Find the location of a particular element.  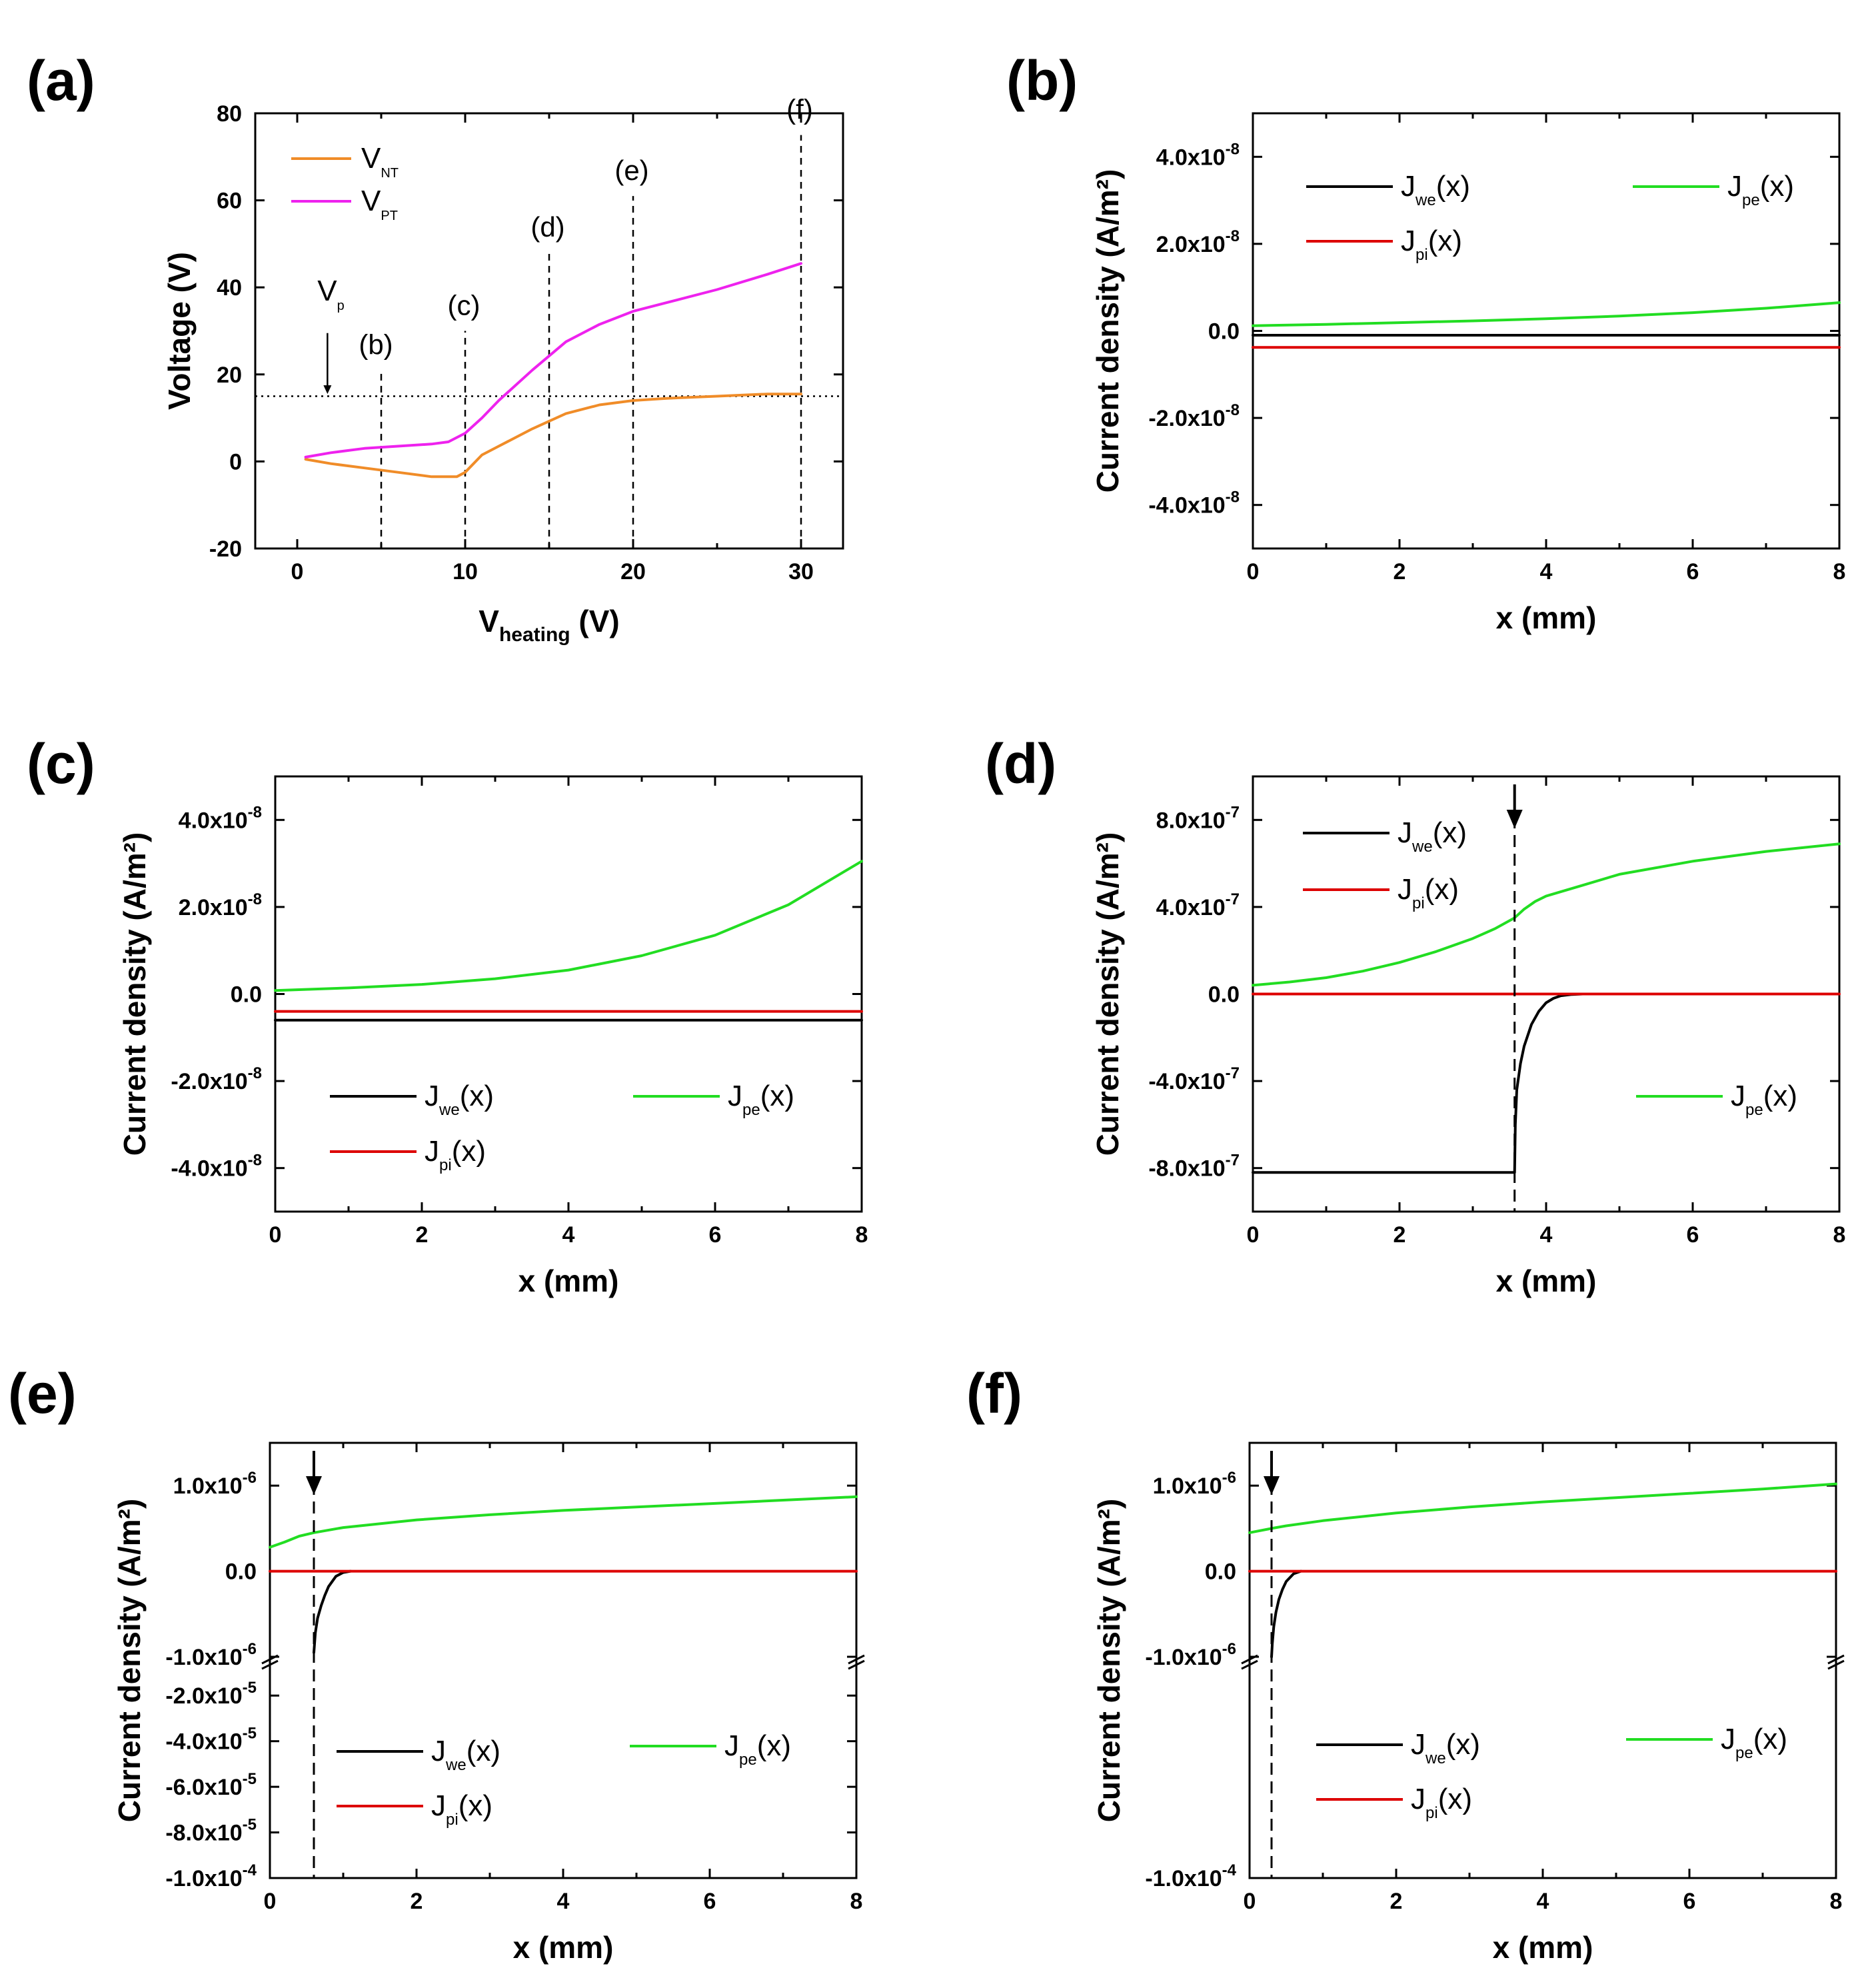

panel-label: (e) is located at coordinates (42, 1393).